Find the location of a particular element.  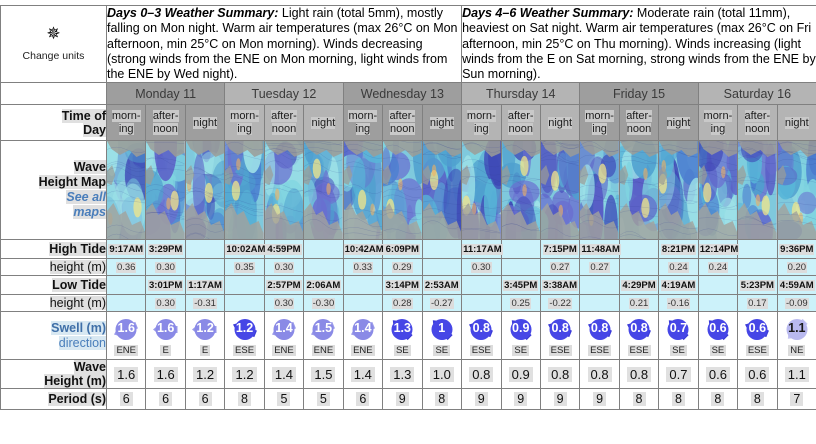

high-tide-time-cell-11: 7:15PM is located at coordinates (560, 249).